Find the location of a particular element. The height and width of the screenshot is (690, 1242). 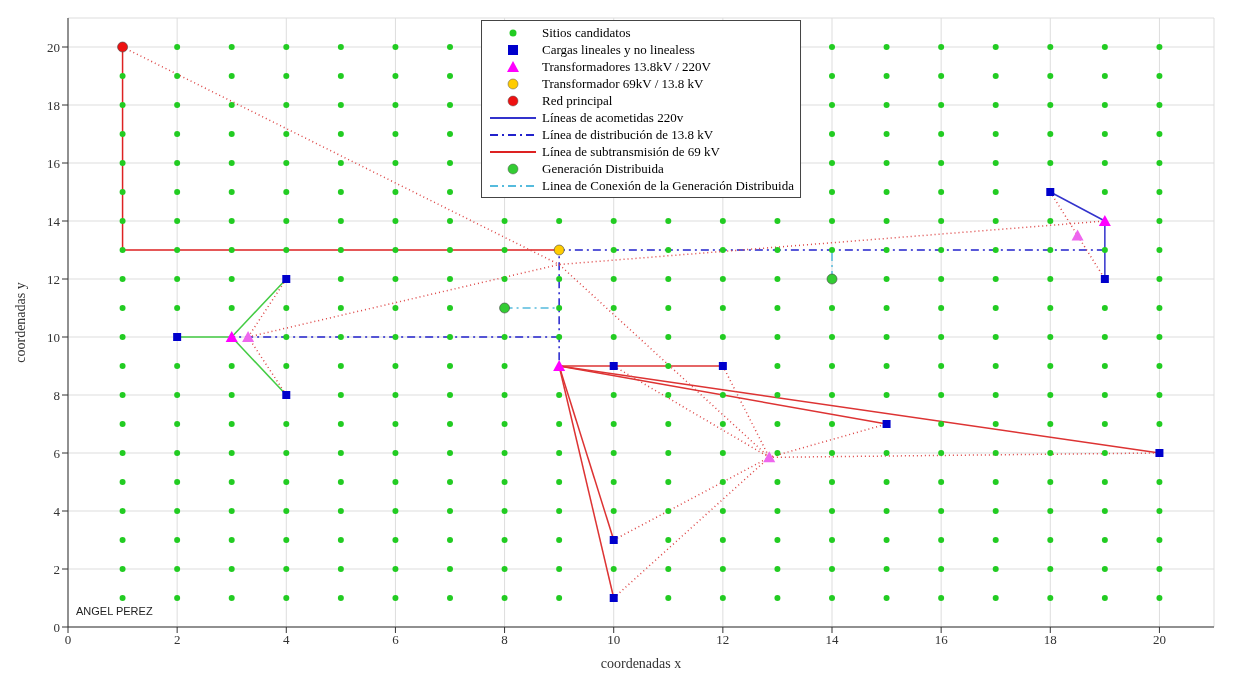

y-tick-label: 16 is located at coordinates (54, 163).